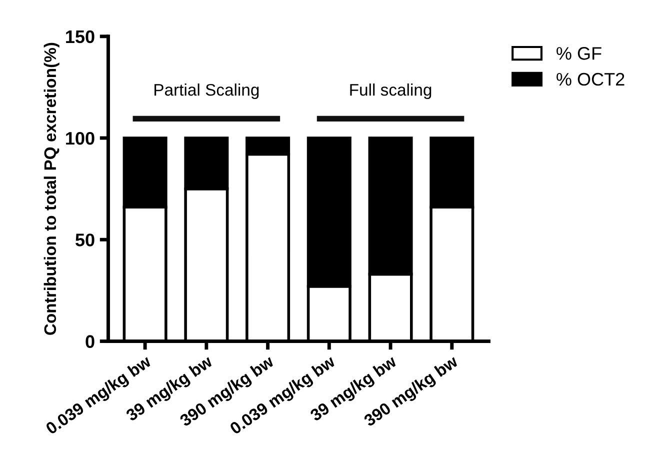 The width and height of the screenshot is (656, 455). I want to click on legend-label: % OCT2, so click(590, 79).